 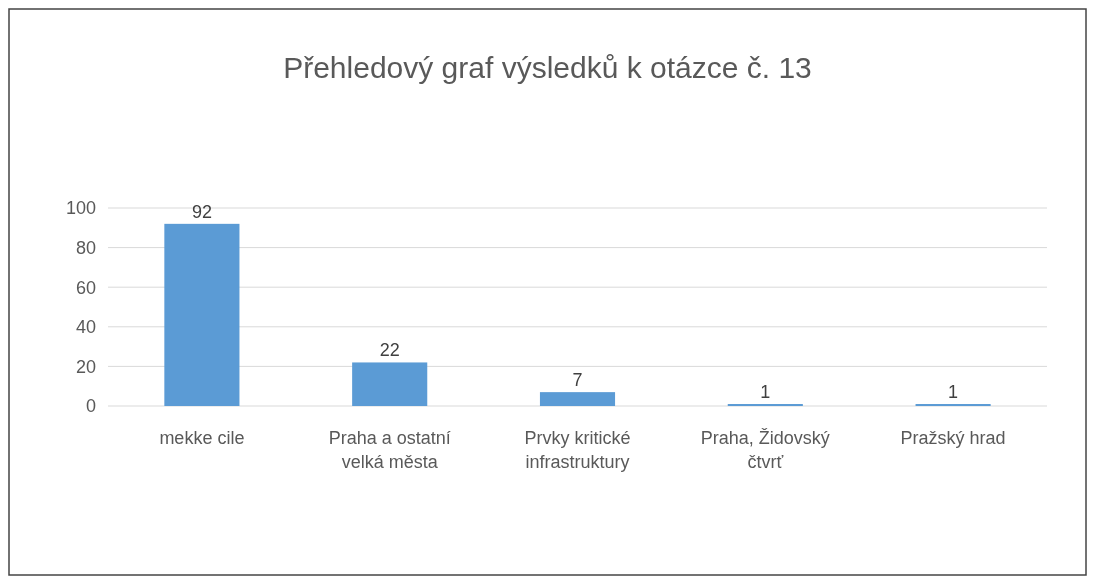 I want to click on y-tick-label: 40, so click(x=85, y=327).